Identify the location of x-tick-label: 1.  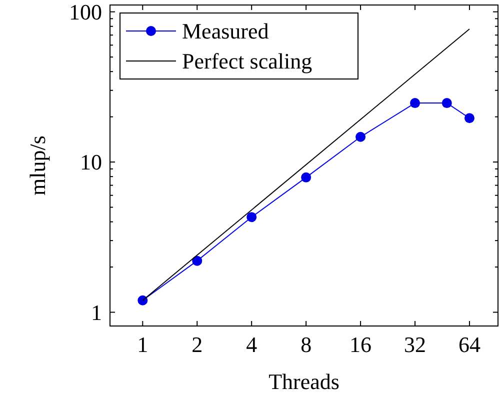
(142, 344).